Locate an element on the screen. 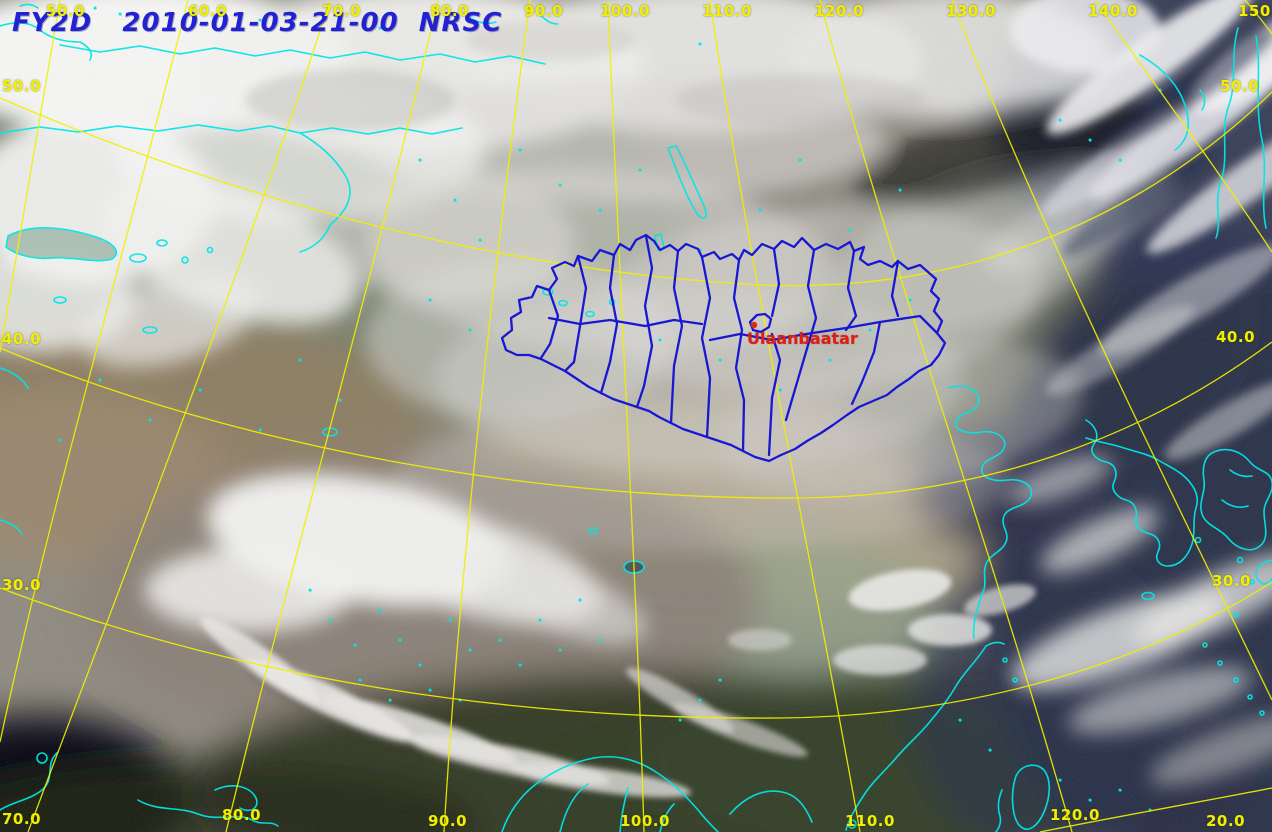  grid-label-bottom-100: 100.0 is located at coordinates (645, 821).